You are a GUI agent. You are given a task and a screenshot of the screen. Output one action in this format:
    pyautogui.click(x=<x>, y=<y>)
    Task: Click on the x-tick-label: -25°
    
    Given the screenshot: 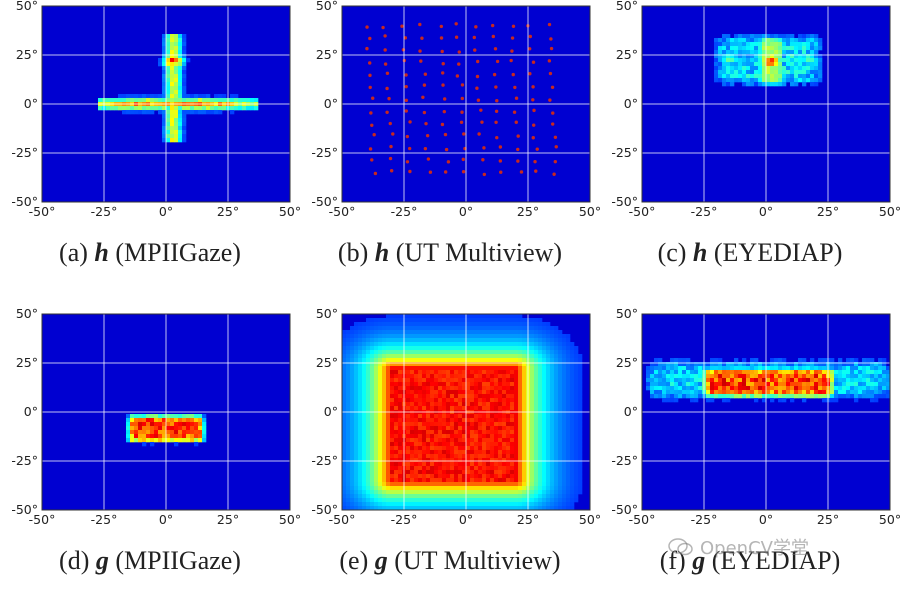 What is the action you would take?
    pyautogui.click(x=104, y=211)
    